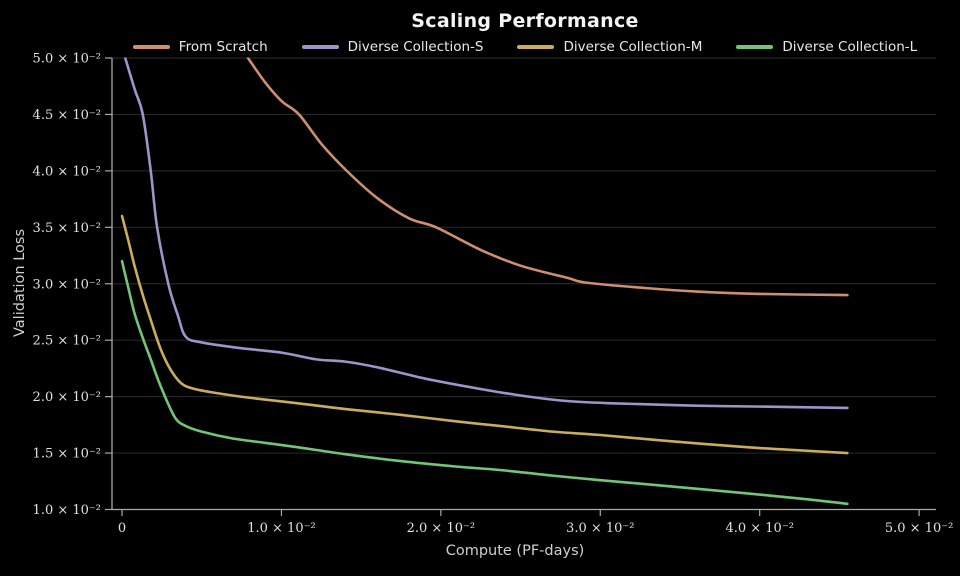 The width and height of the screenshot is (960, 576). I want to click on legend-label: Diverse Collection-S, so click(415, 47).